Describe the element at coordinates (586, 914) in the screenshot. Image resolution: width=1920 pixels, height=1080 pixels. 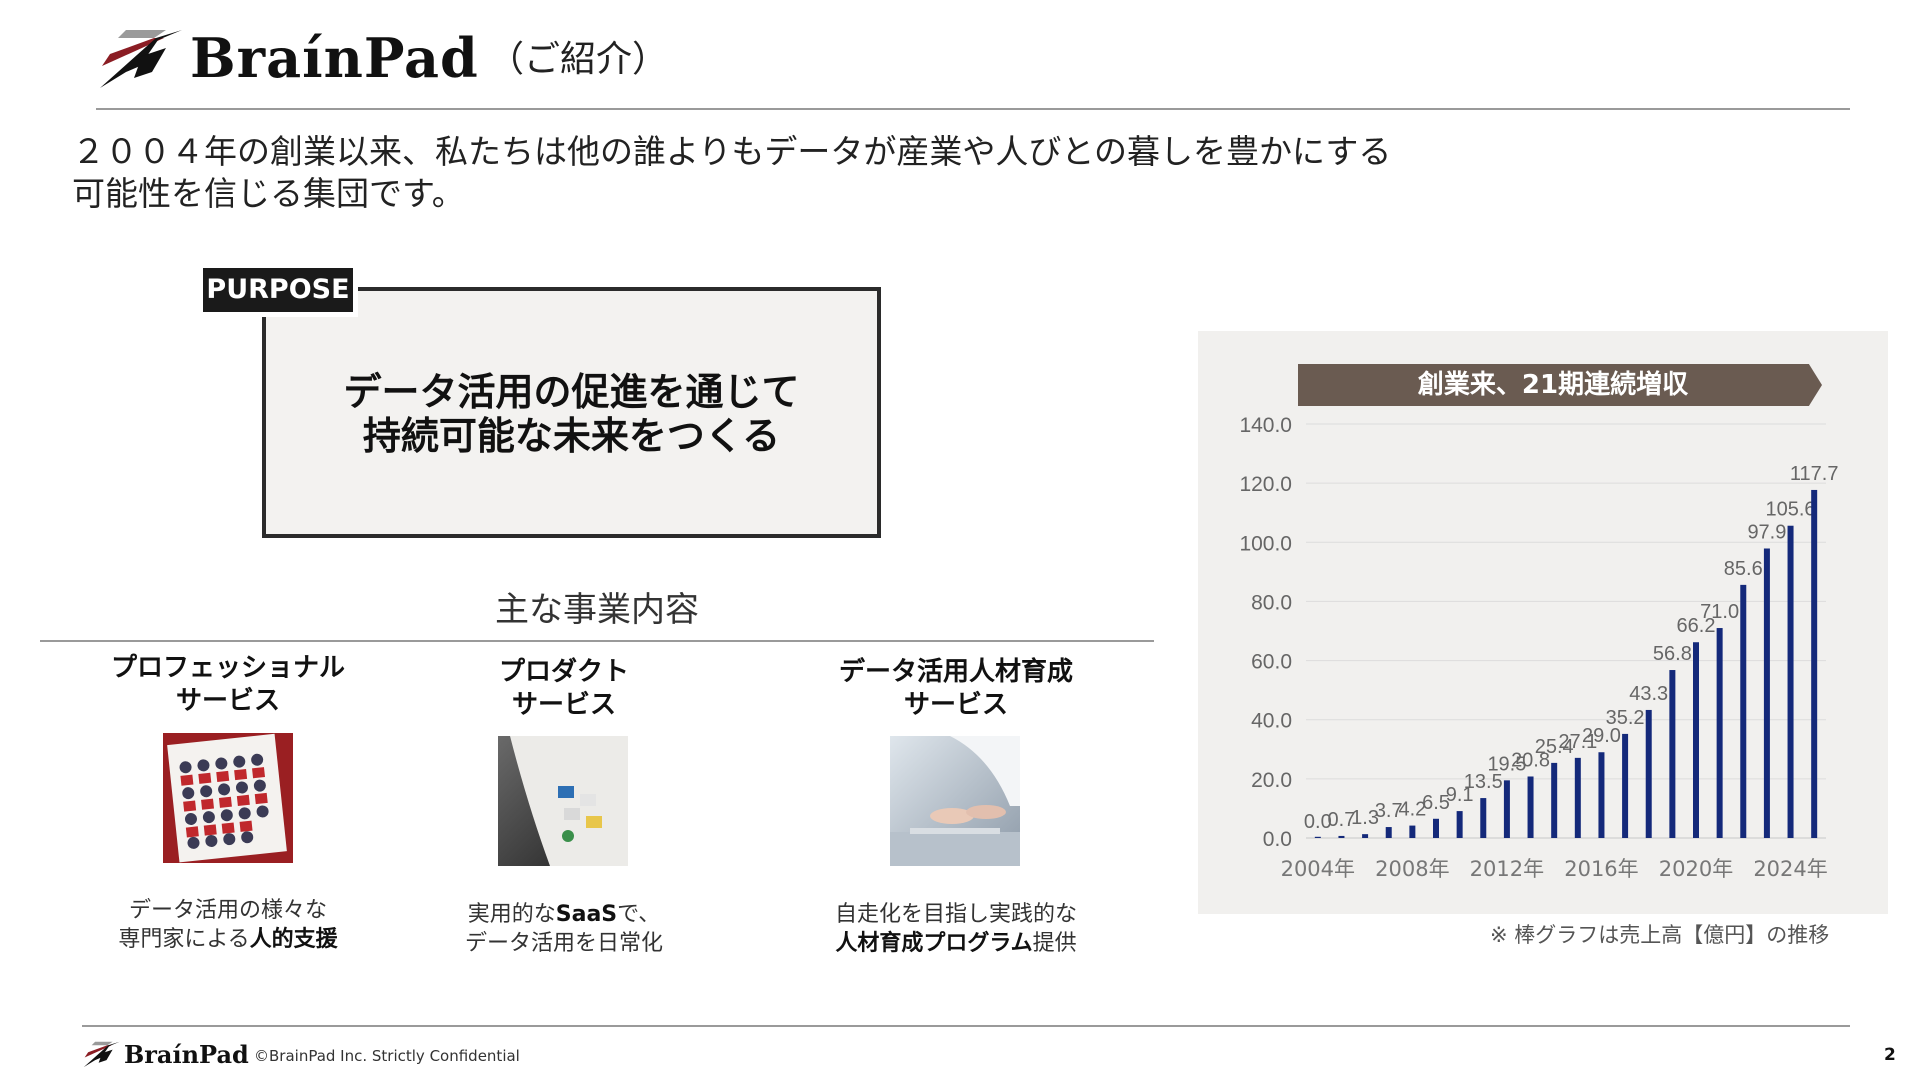
I see `service-desc-highlight: SaaS` at that location.